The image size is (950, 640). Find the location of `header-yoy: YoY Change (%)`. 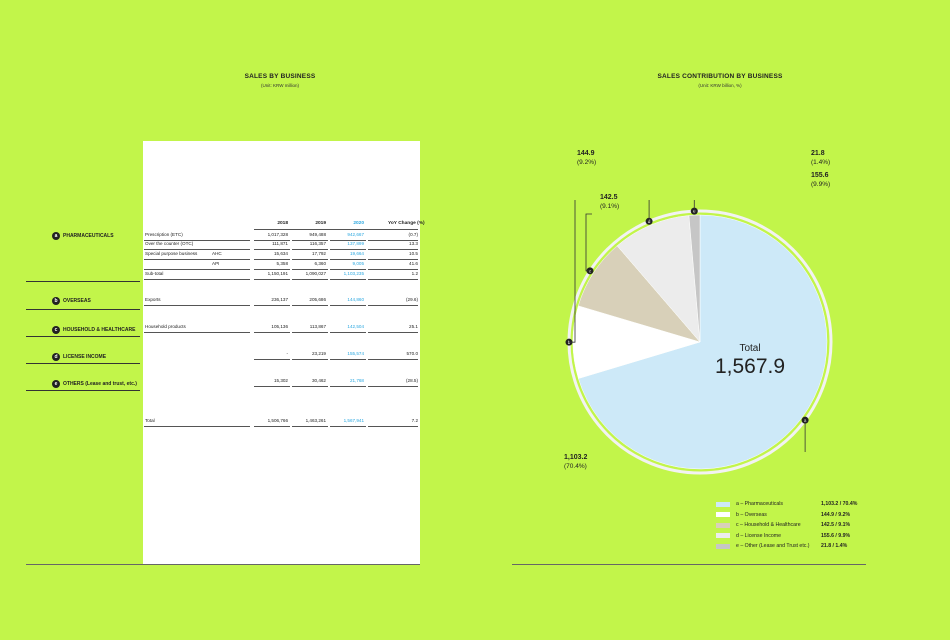

header-yoy: YoY Change (%) is located at coordinates (406, 223).